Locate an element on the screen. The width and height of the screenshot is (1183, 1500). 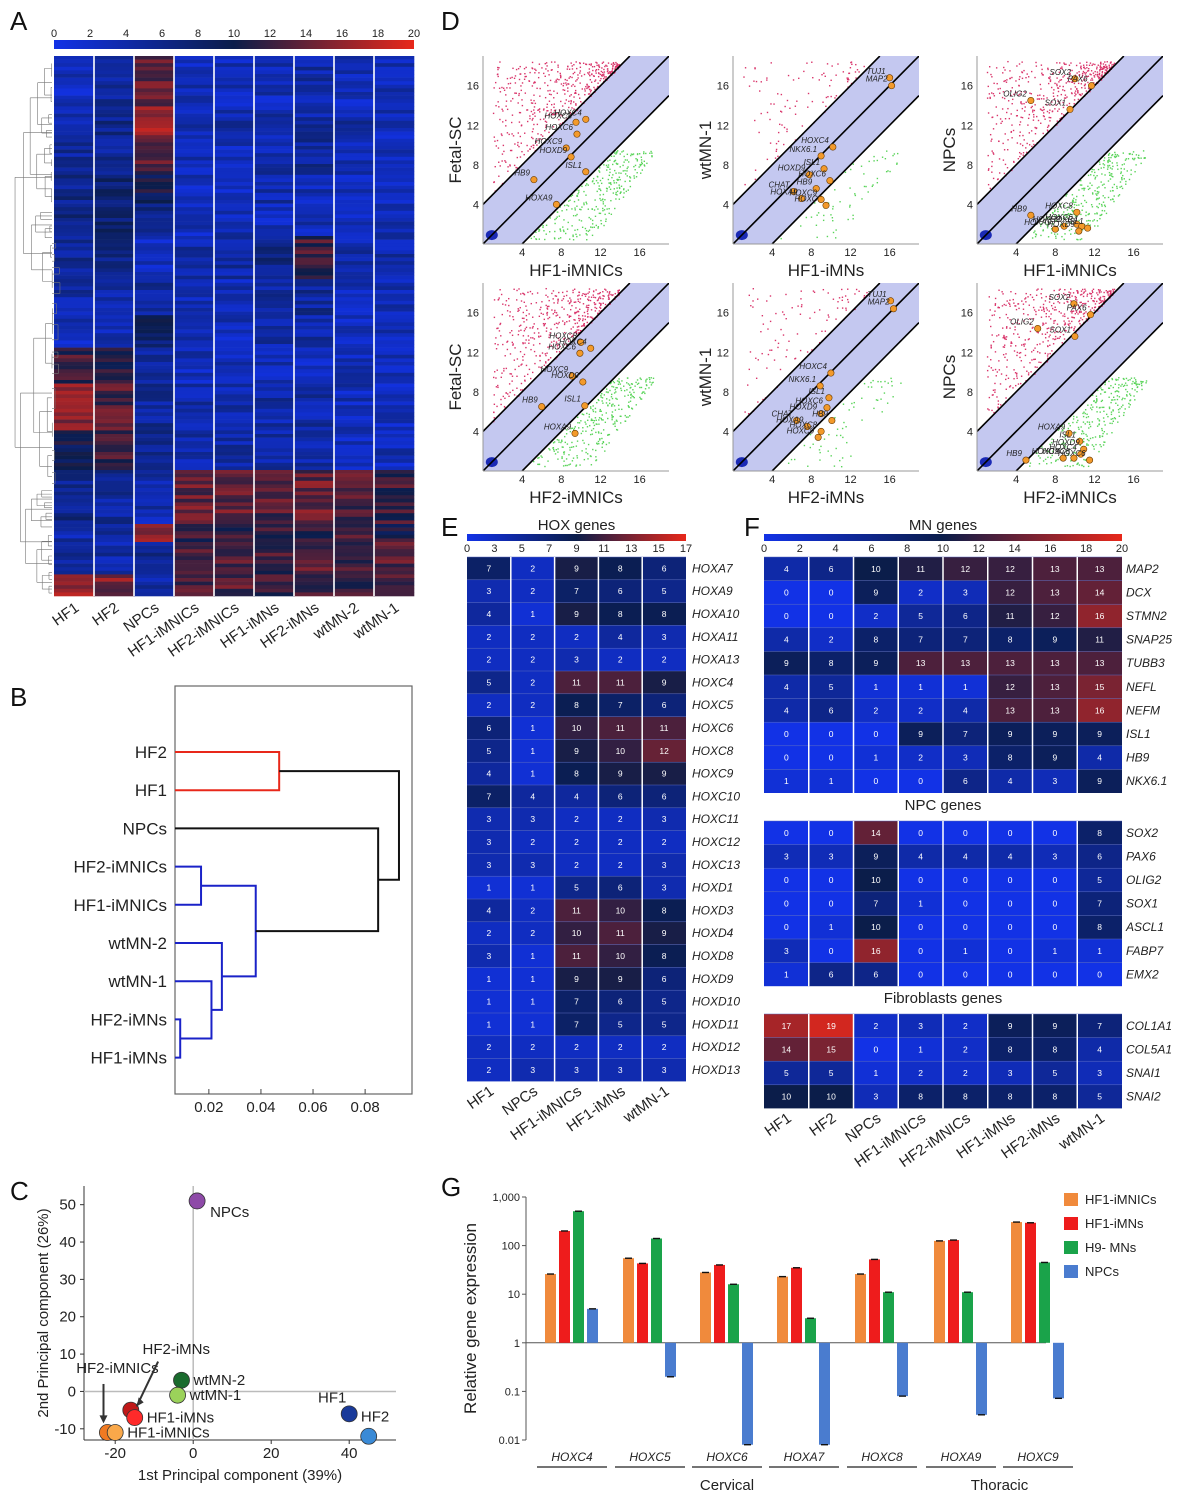
panel-label-a: A is located at coordinates (19, 21).